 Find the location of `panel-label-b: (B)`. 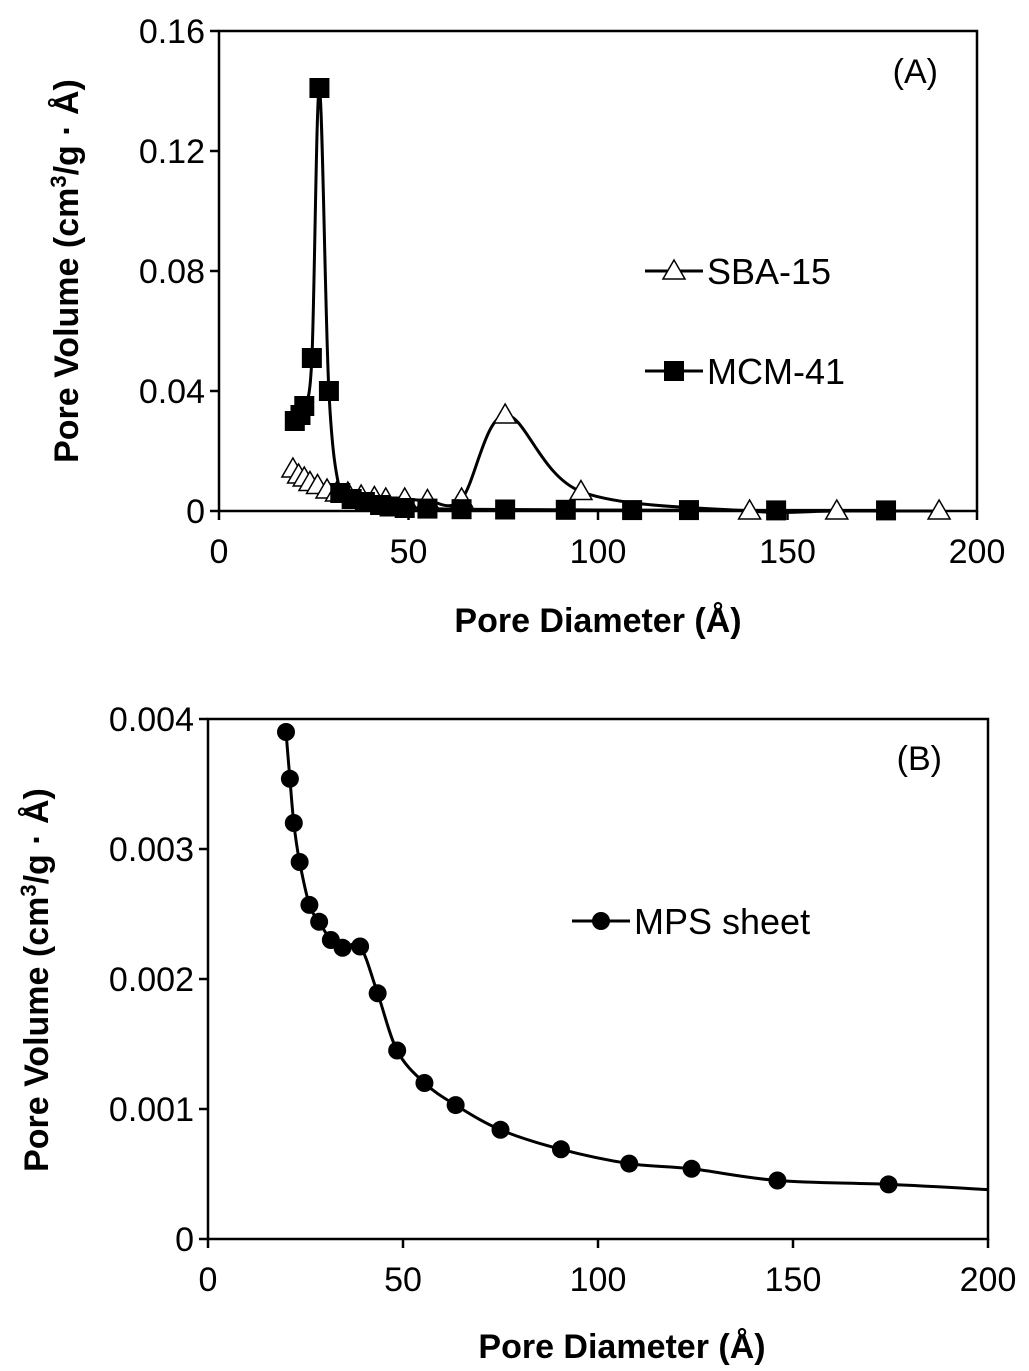

panel-label-b: (B) is located at coordinates (919, 759).